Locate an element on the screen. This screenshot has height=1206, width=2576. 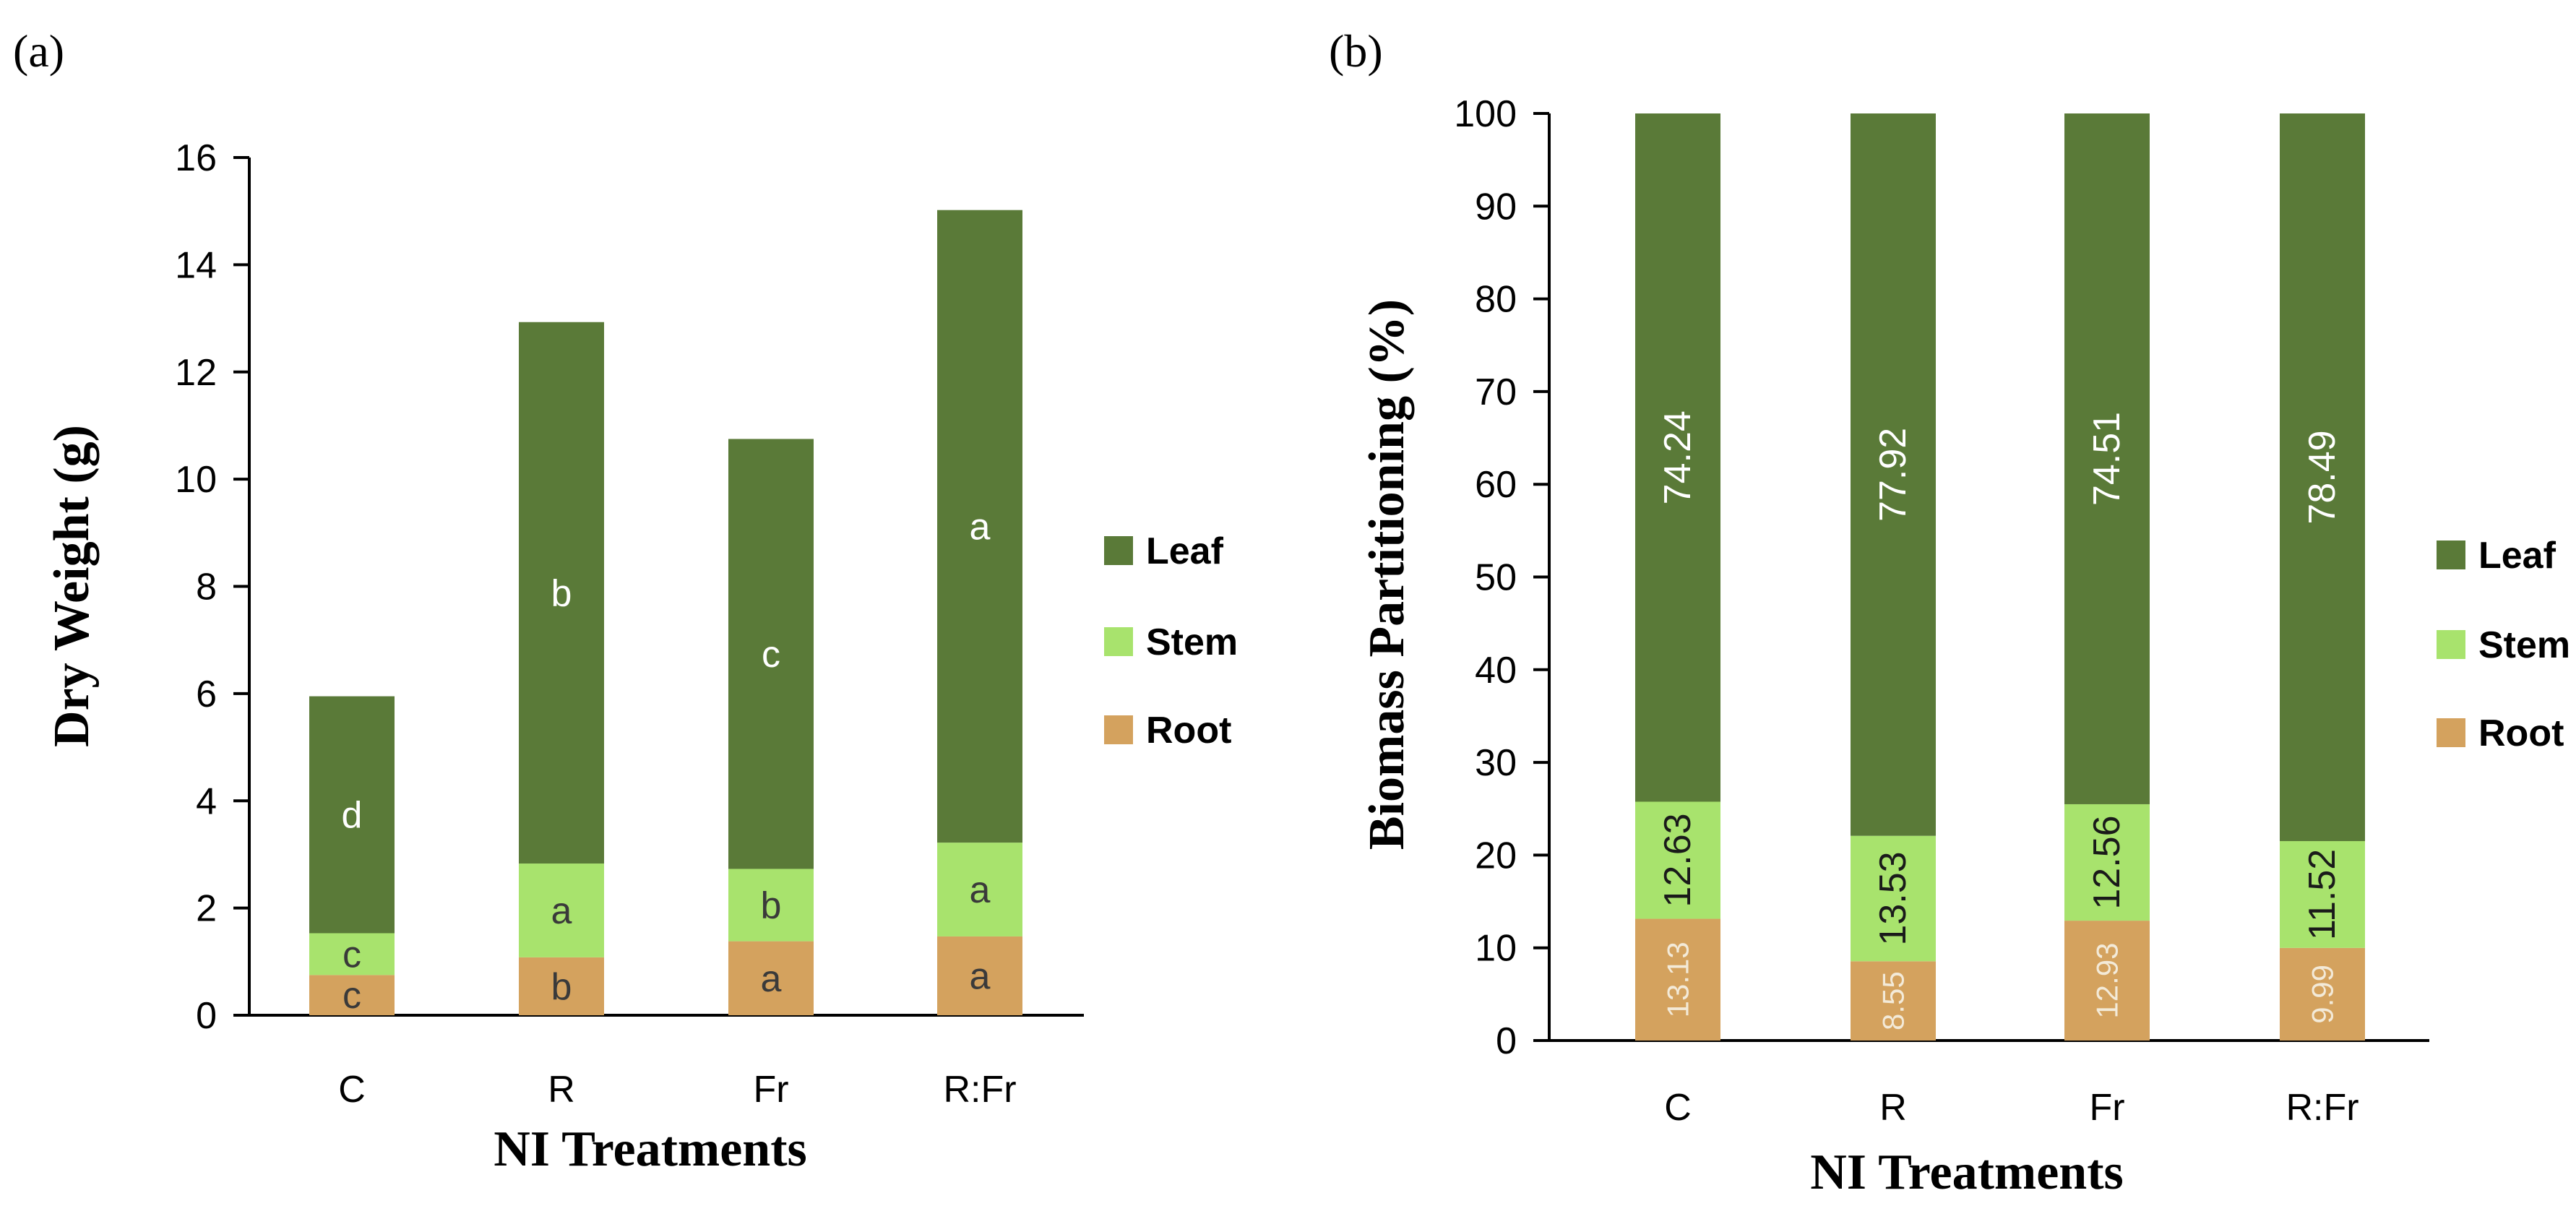
bar-label-leaf: a is located at coordinates (980, 527).